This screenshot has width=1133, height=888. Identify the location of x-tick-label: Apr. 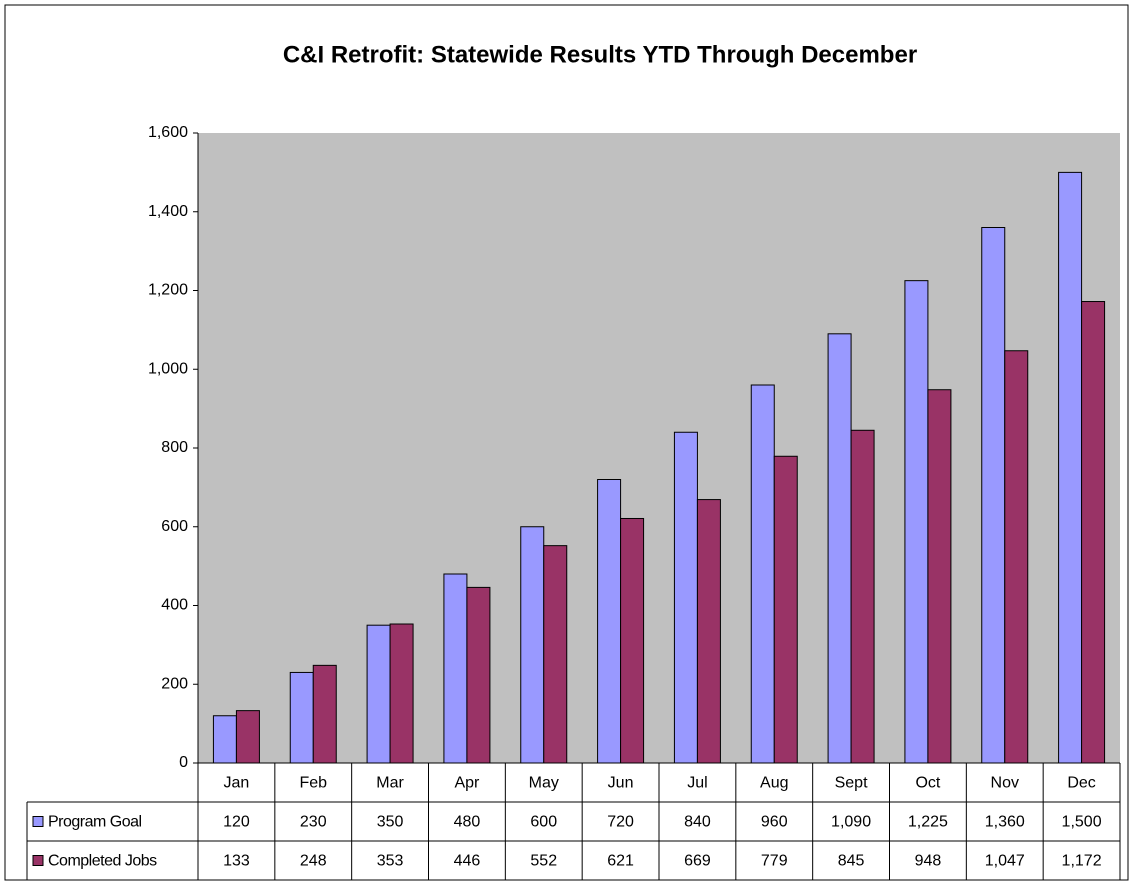
(467, 783).